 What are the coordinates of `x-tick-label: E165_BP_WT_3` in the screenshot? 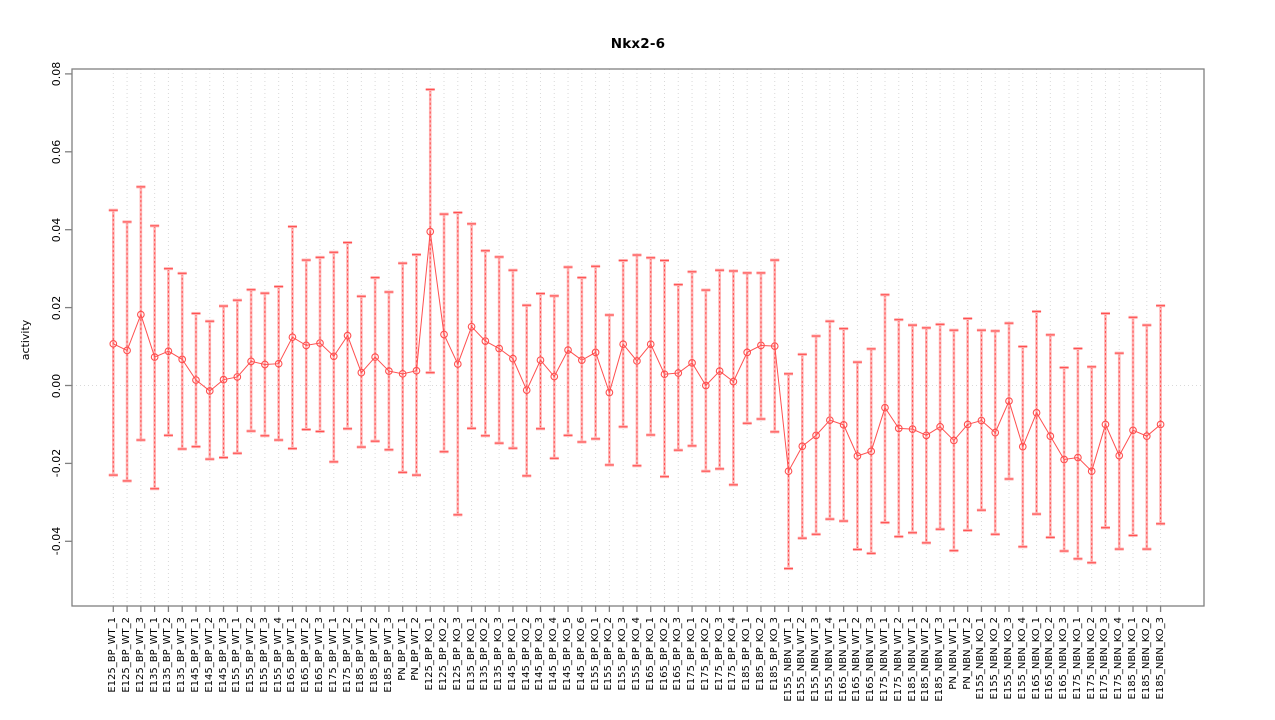 It's located at (319, 655).